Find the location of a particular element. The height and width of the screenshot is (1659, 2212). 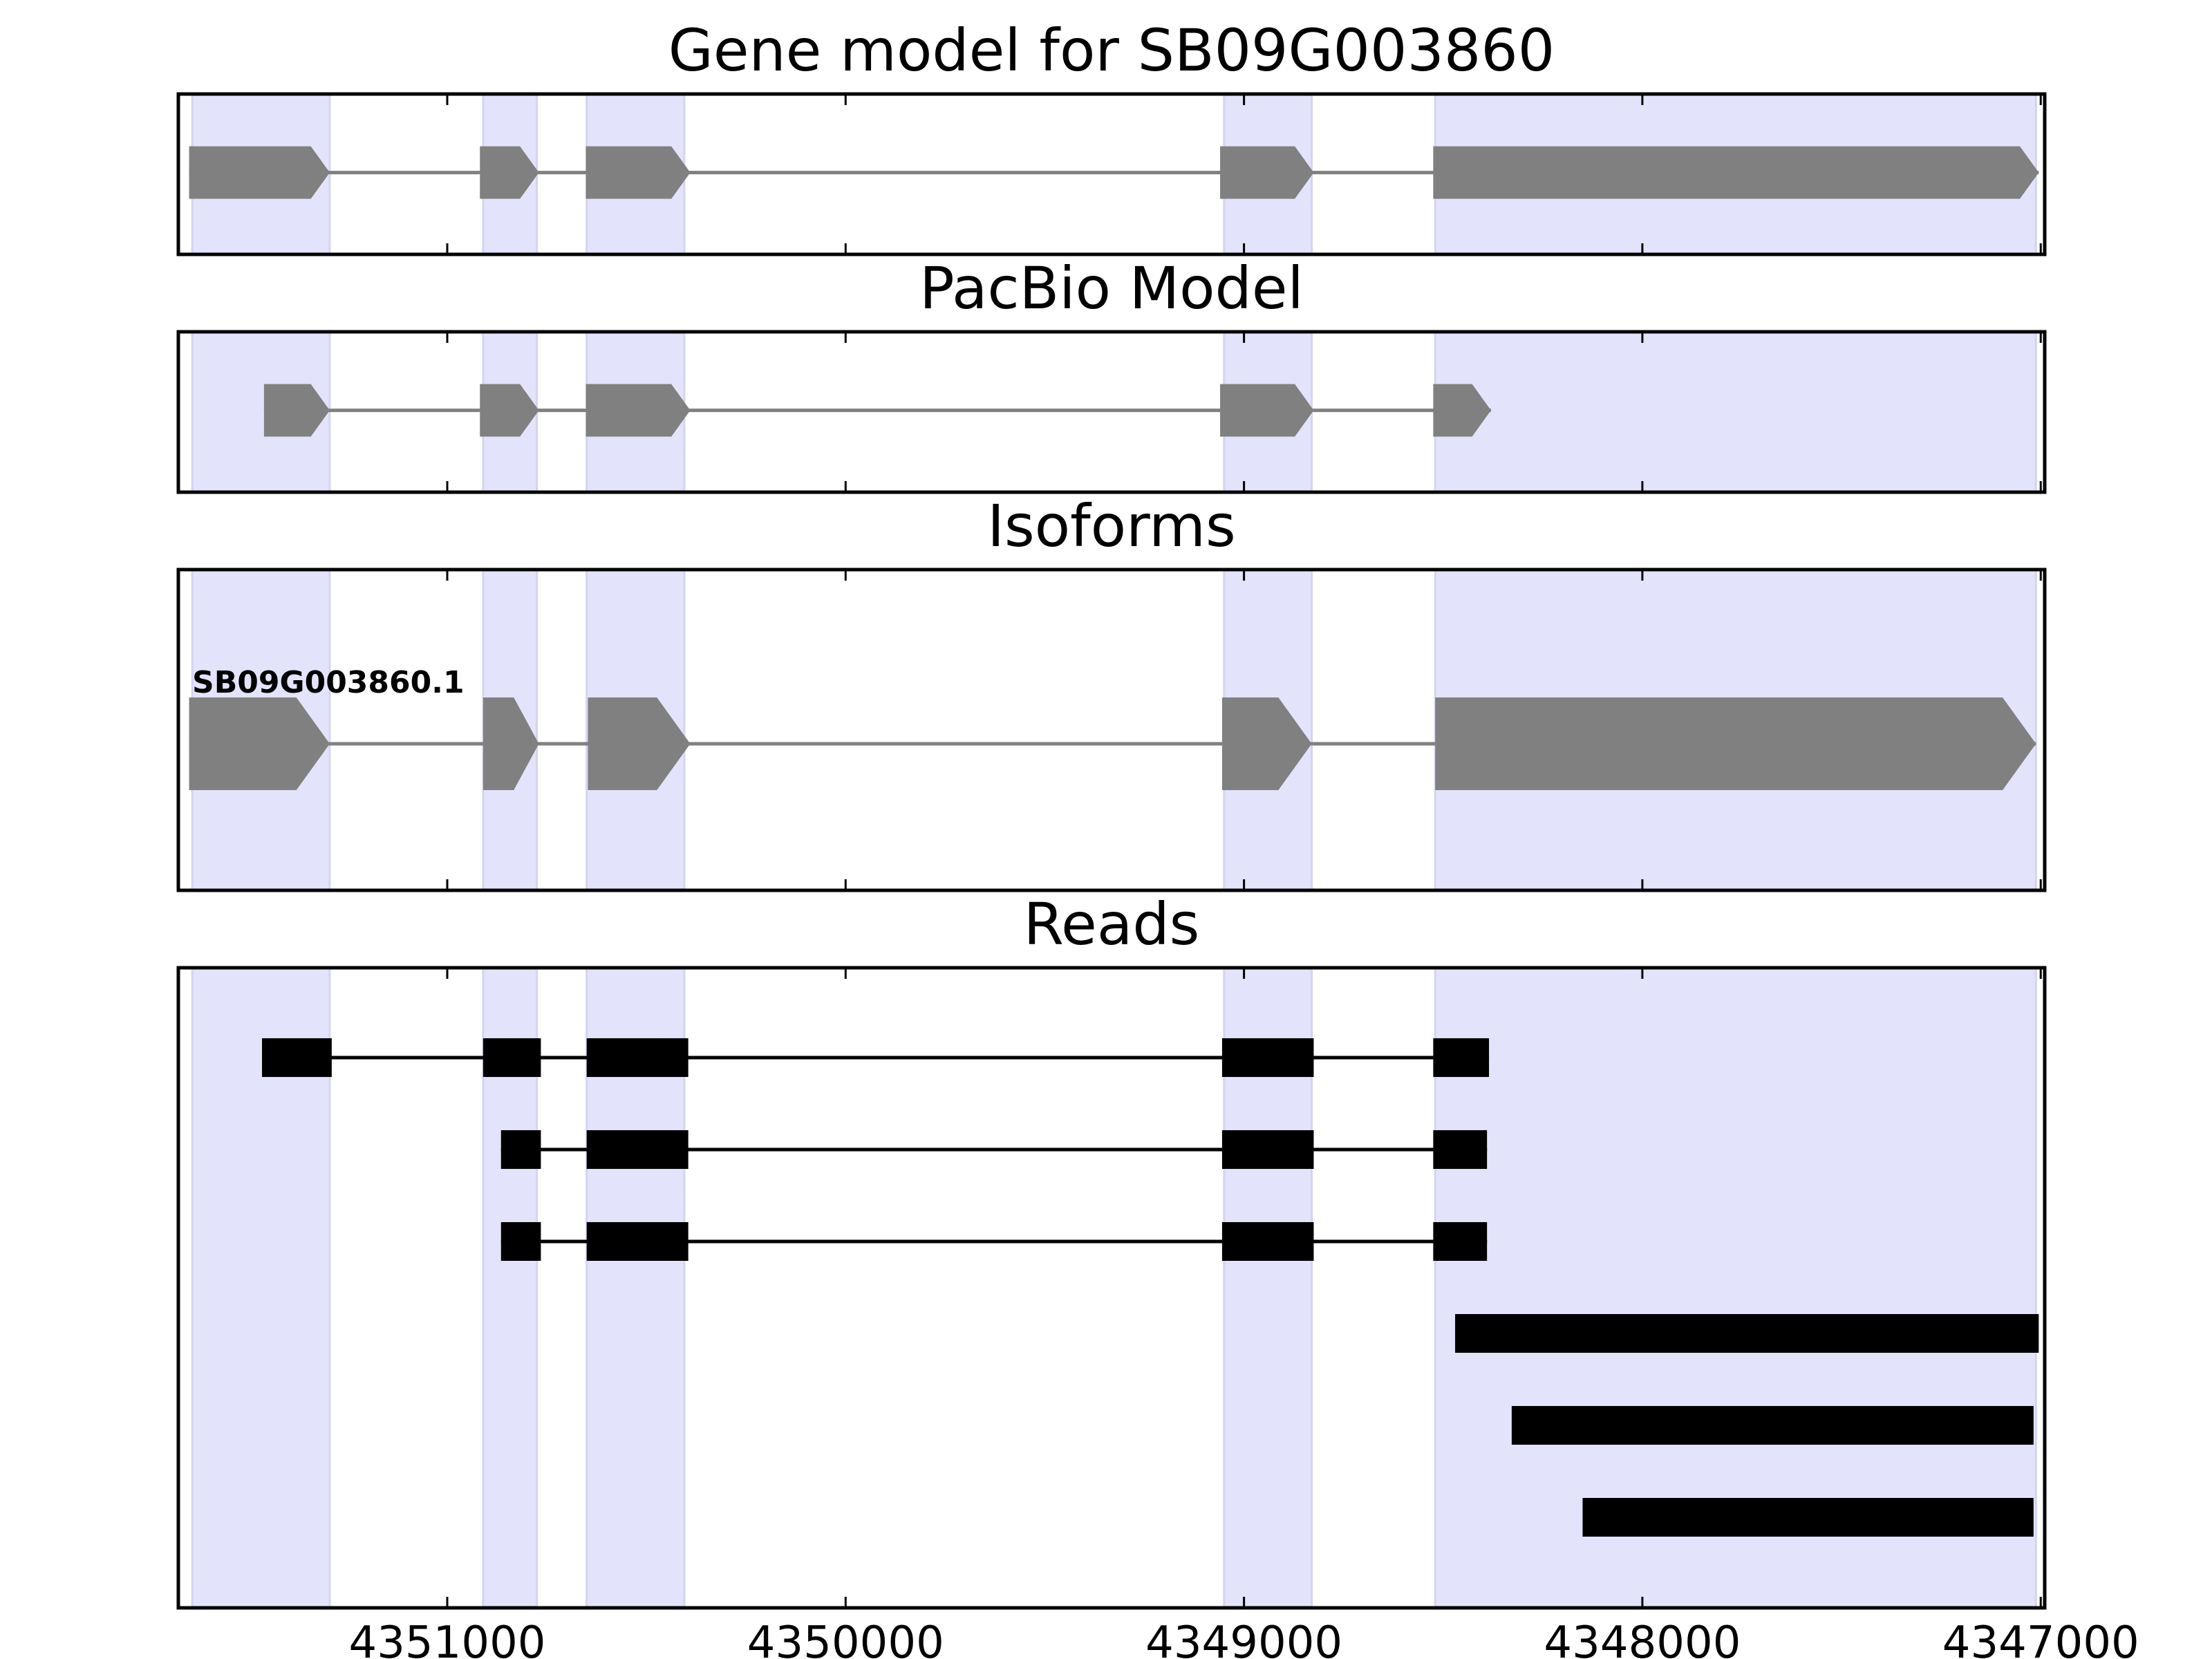

panel-title: Isoforms is located at coordinates (1111, 526).